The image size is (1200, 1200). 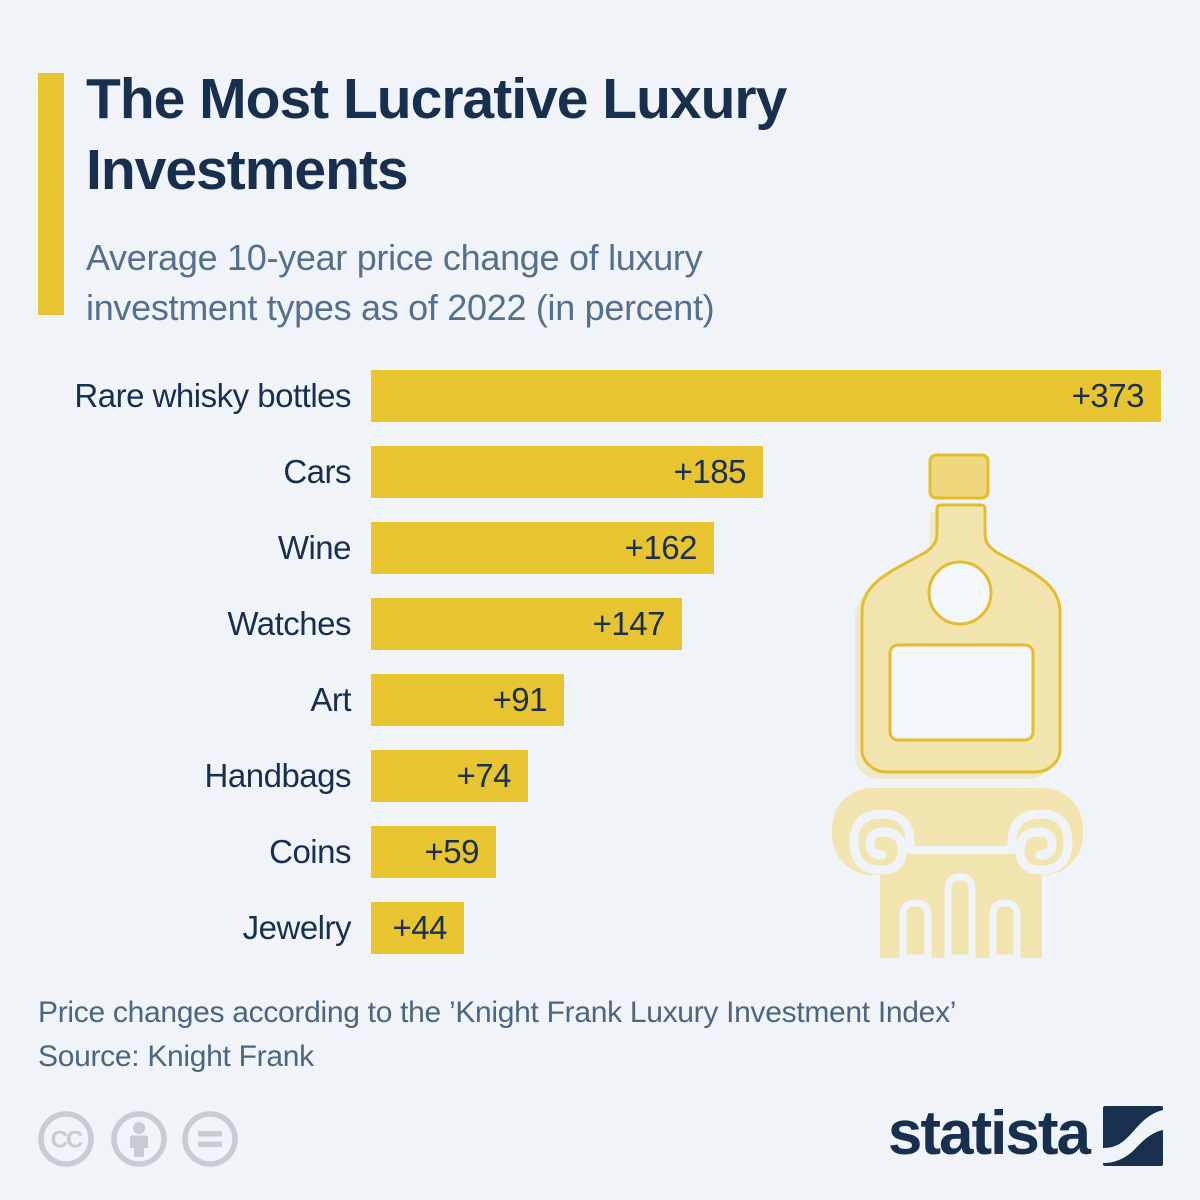 I want to click on column-volute-left, so click(x=882, y=842).